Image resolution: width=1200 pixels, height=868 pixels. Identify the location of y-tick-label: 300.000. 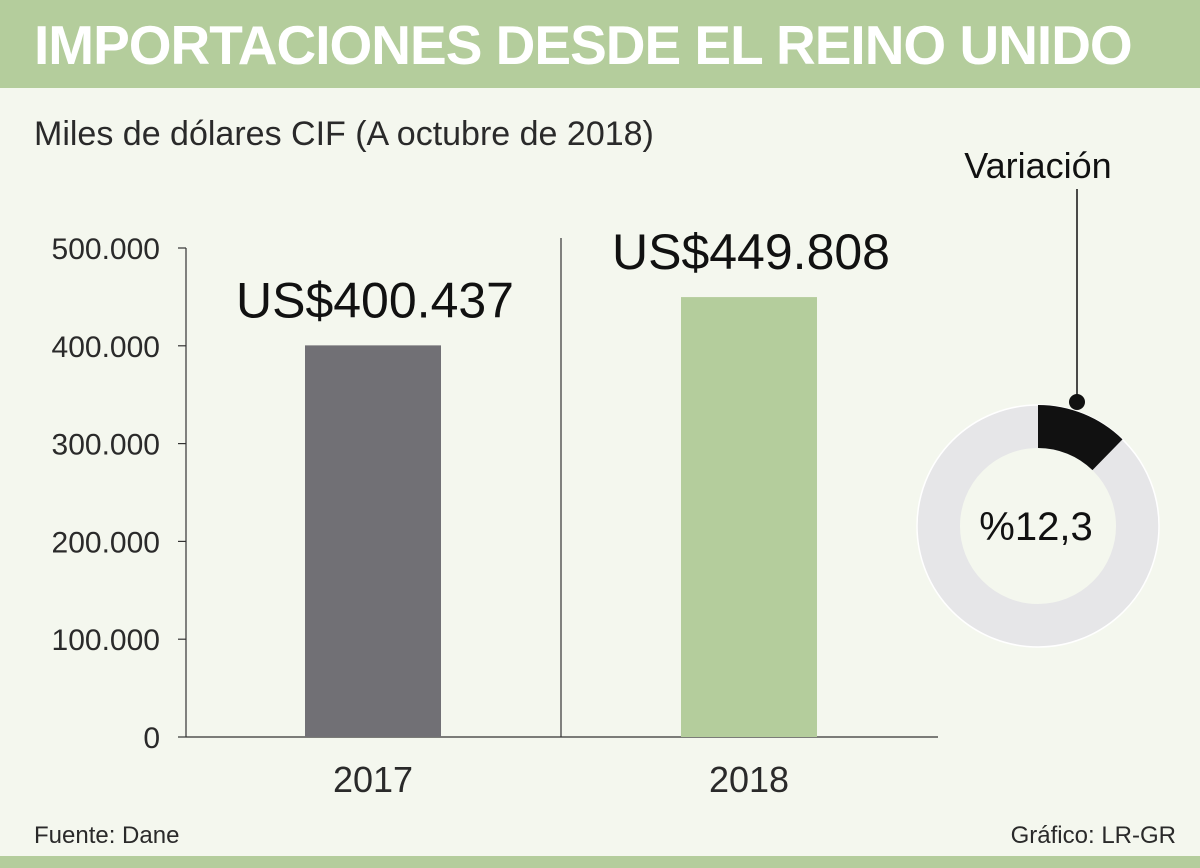
(106, 445).